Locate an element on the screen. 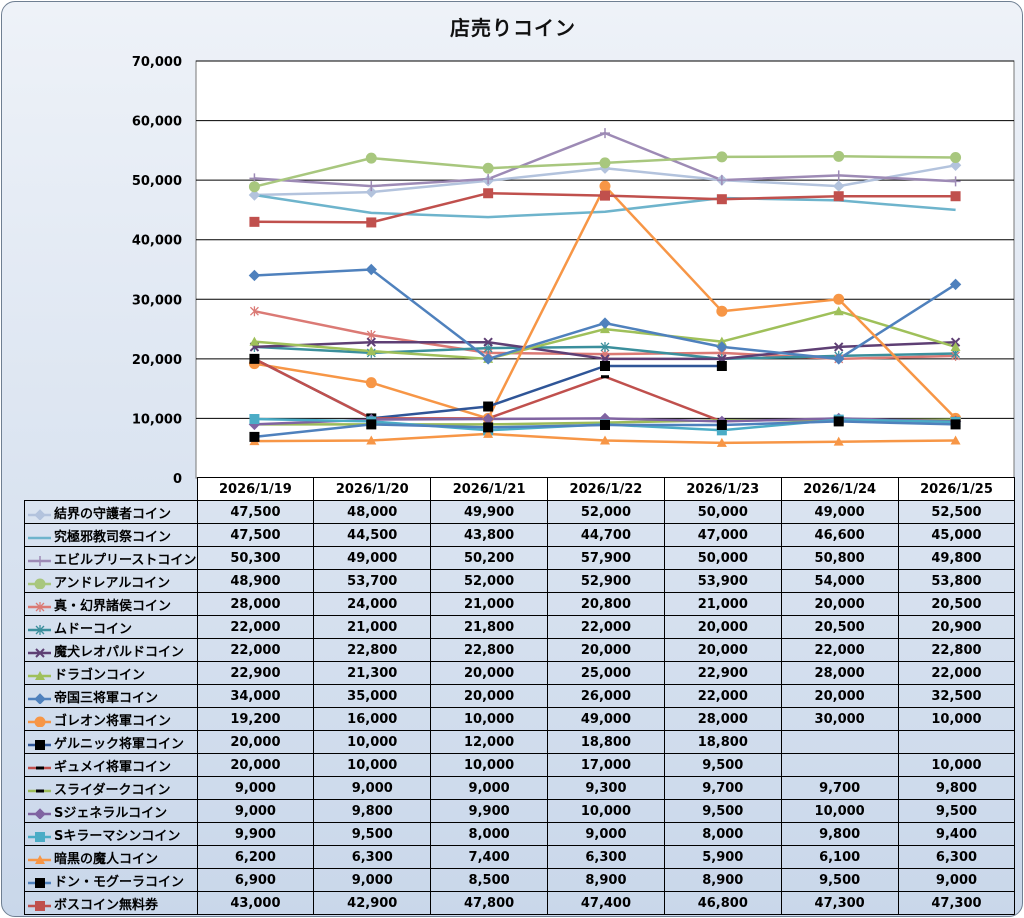 This screenshot has height=918, width=1024. data-label: 47,400 is located at coordinates (606, 903).